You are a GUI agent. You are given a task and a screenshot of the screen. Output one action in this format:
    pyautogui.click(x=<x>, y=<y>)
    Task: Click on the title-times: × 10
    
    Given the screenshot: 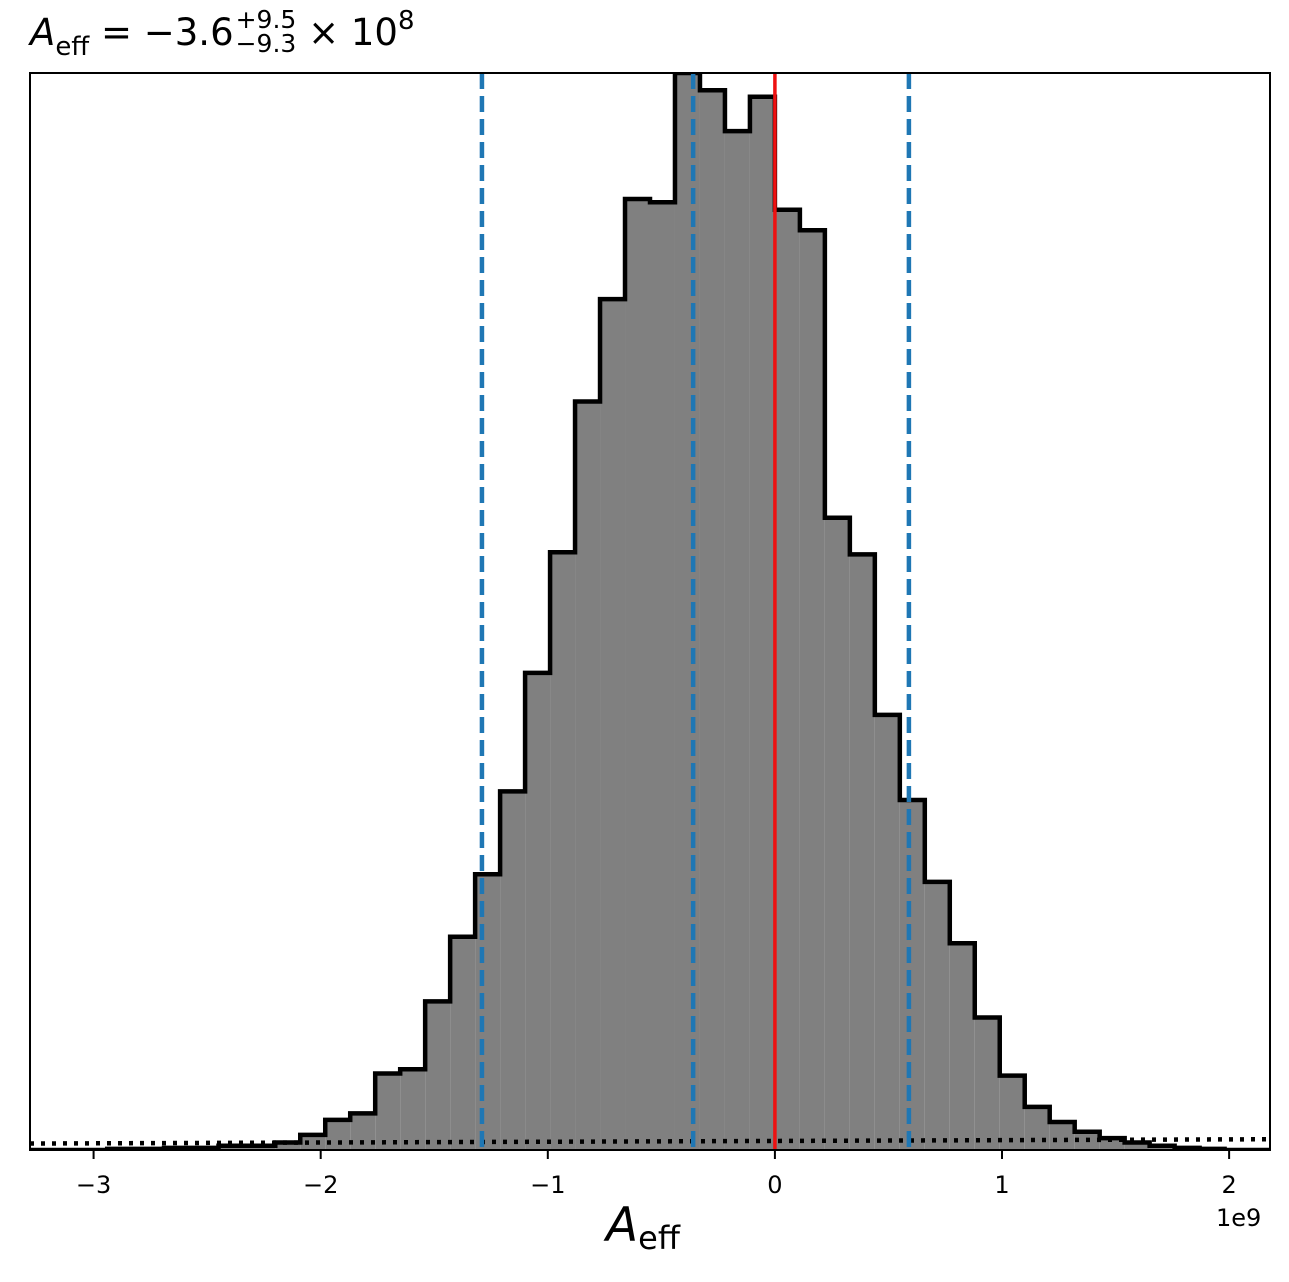 What is the action you would take?
    pyautogui.click(x=353, y=32)
    